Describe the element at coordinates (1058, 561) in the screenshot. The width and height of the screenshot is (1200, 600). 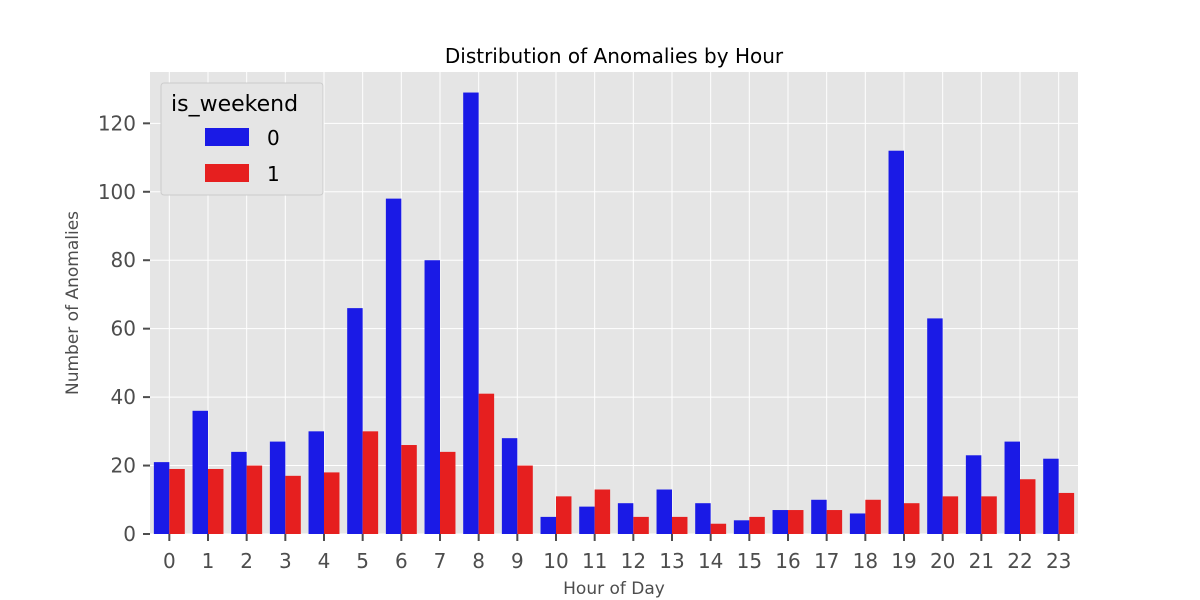
I see `x-tick-label: 23` at that location.